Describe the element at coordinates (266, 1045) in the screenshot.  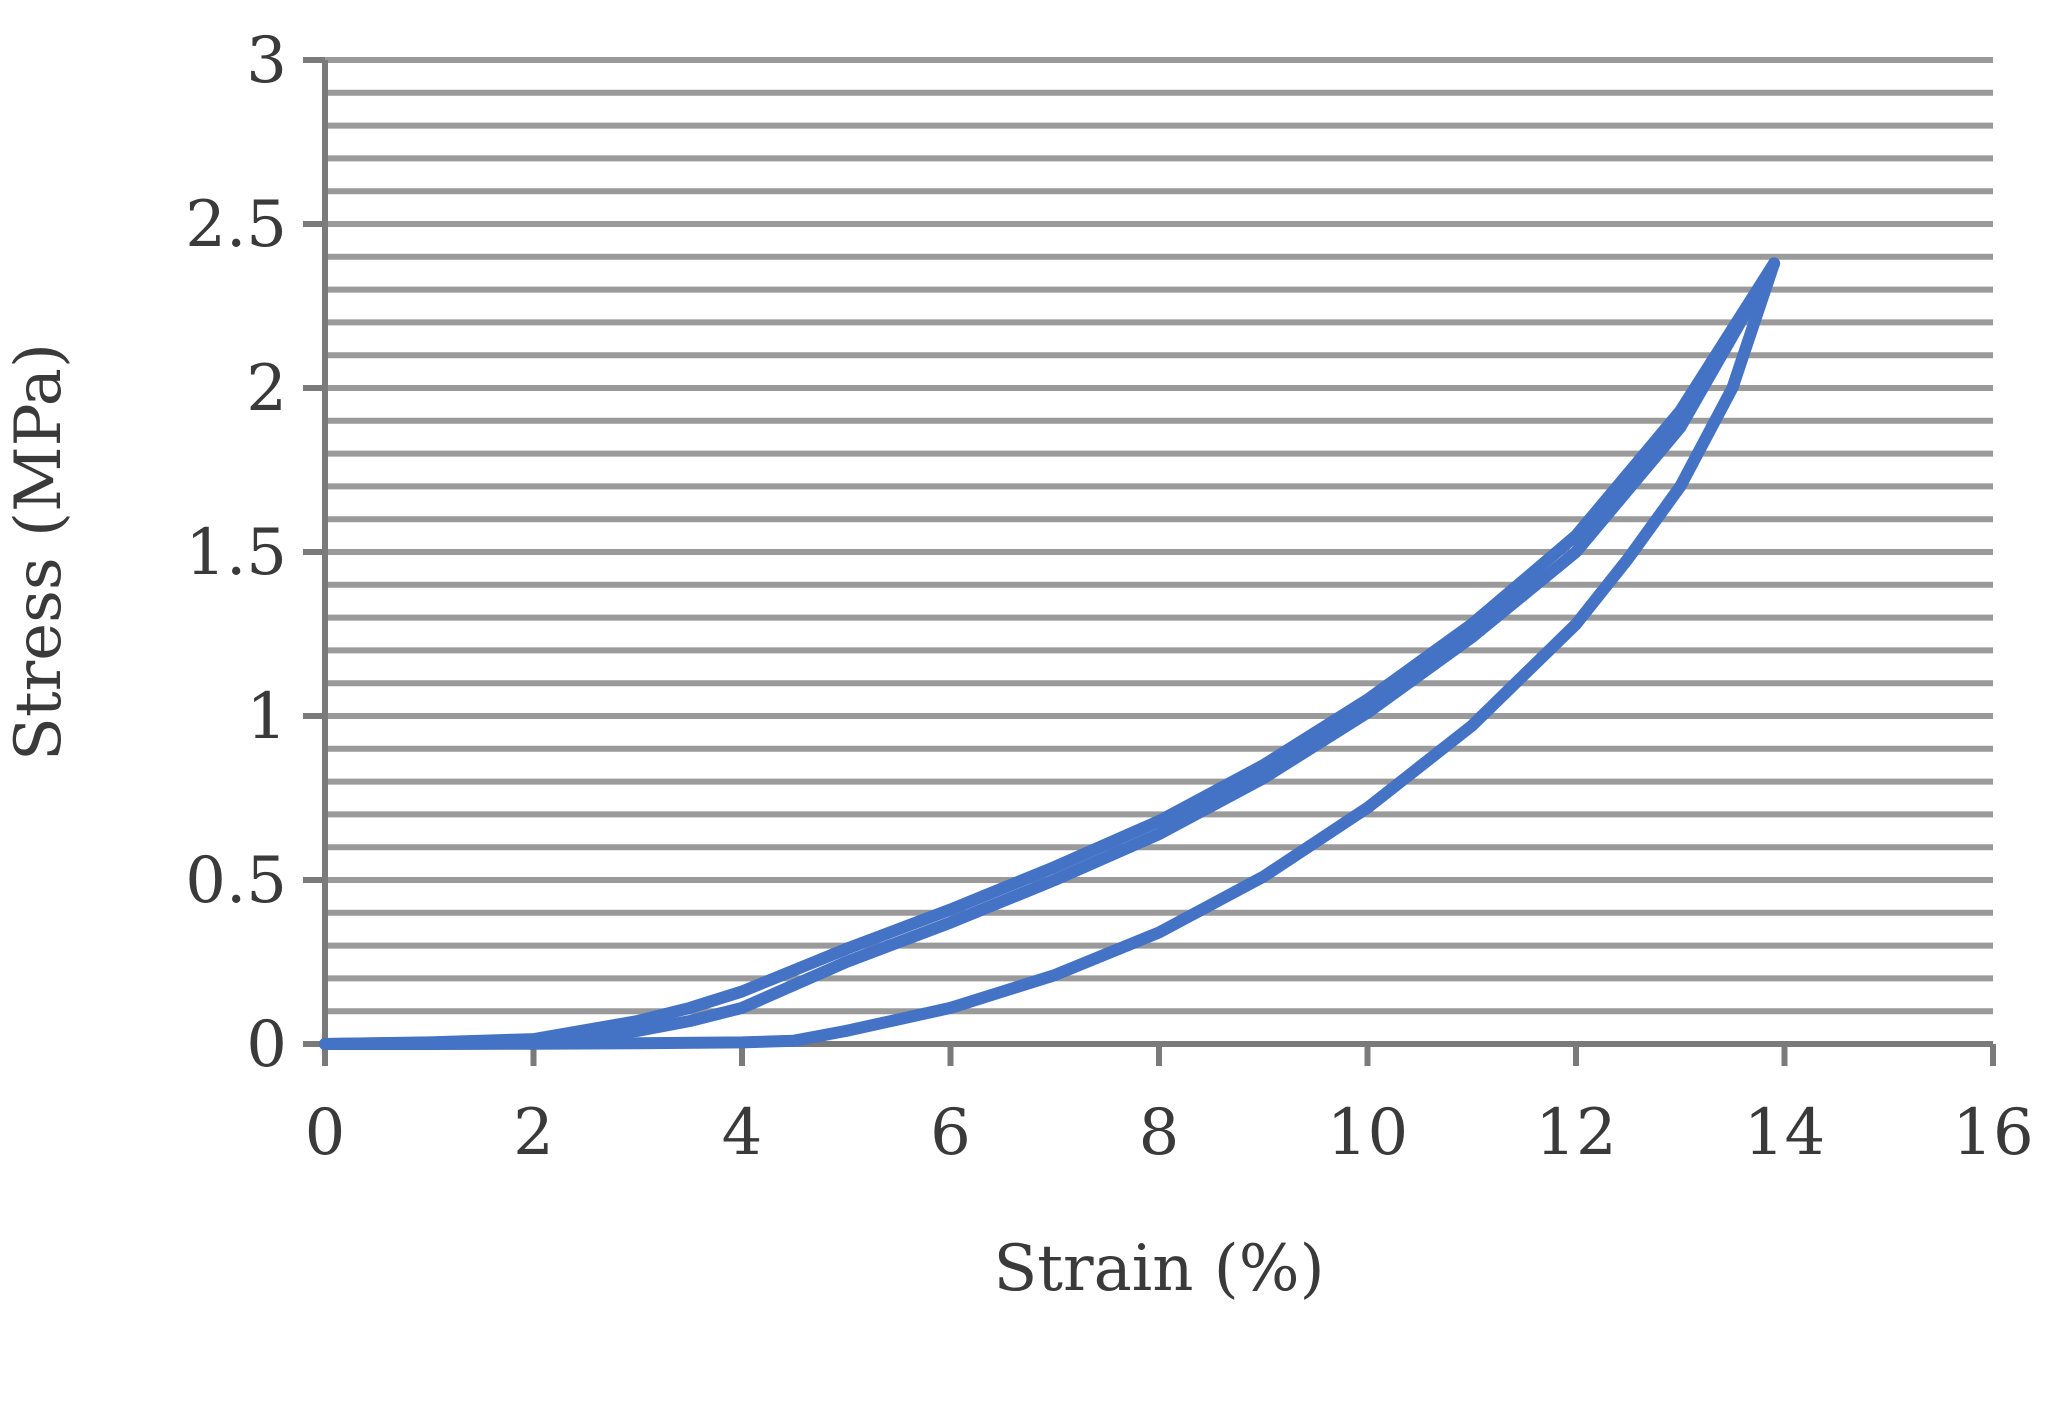
I see `y-tick-label: 0` at that location.